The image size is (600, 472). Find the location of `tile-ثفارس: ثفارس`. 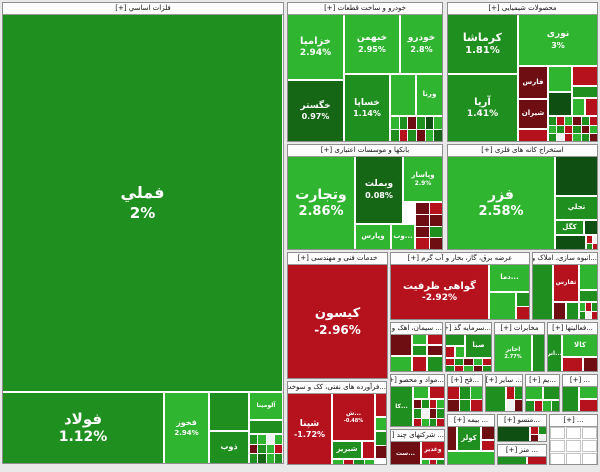

tile-ثفارس: ثفارس is located at coordinates (566, 283).